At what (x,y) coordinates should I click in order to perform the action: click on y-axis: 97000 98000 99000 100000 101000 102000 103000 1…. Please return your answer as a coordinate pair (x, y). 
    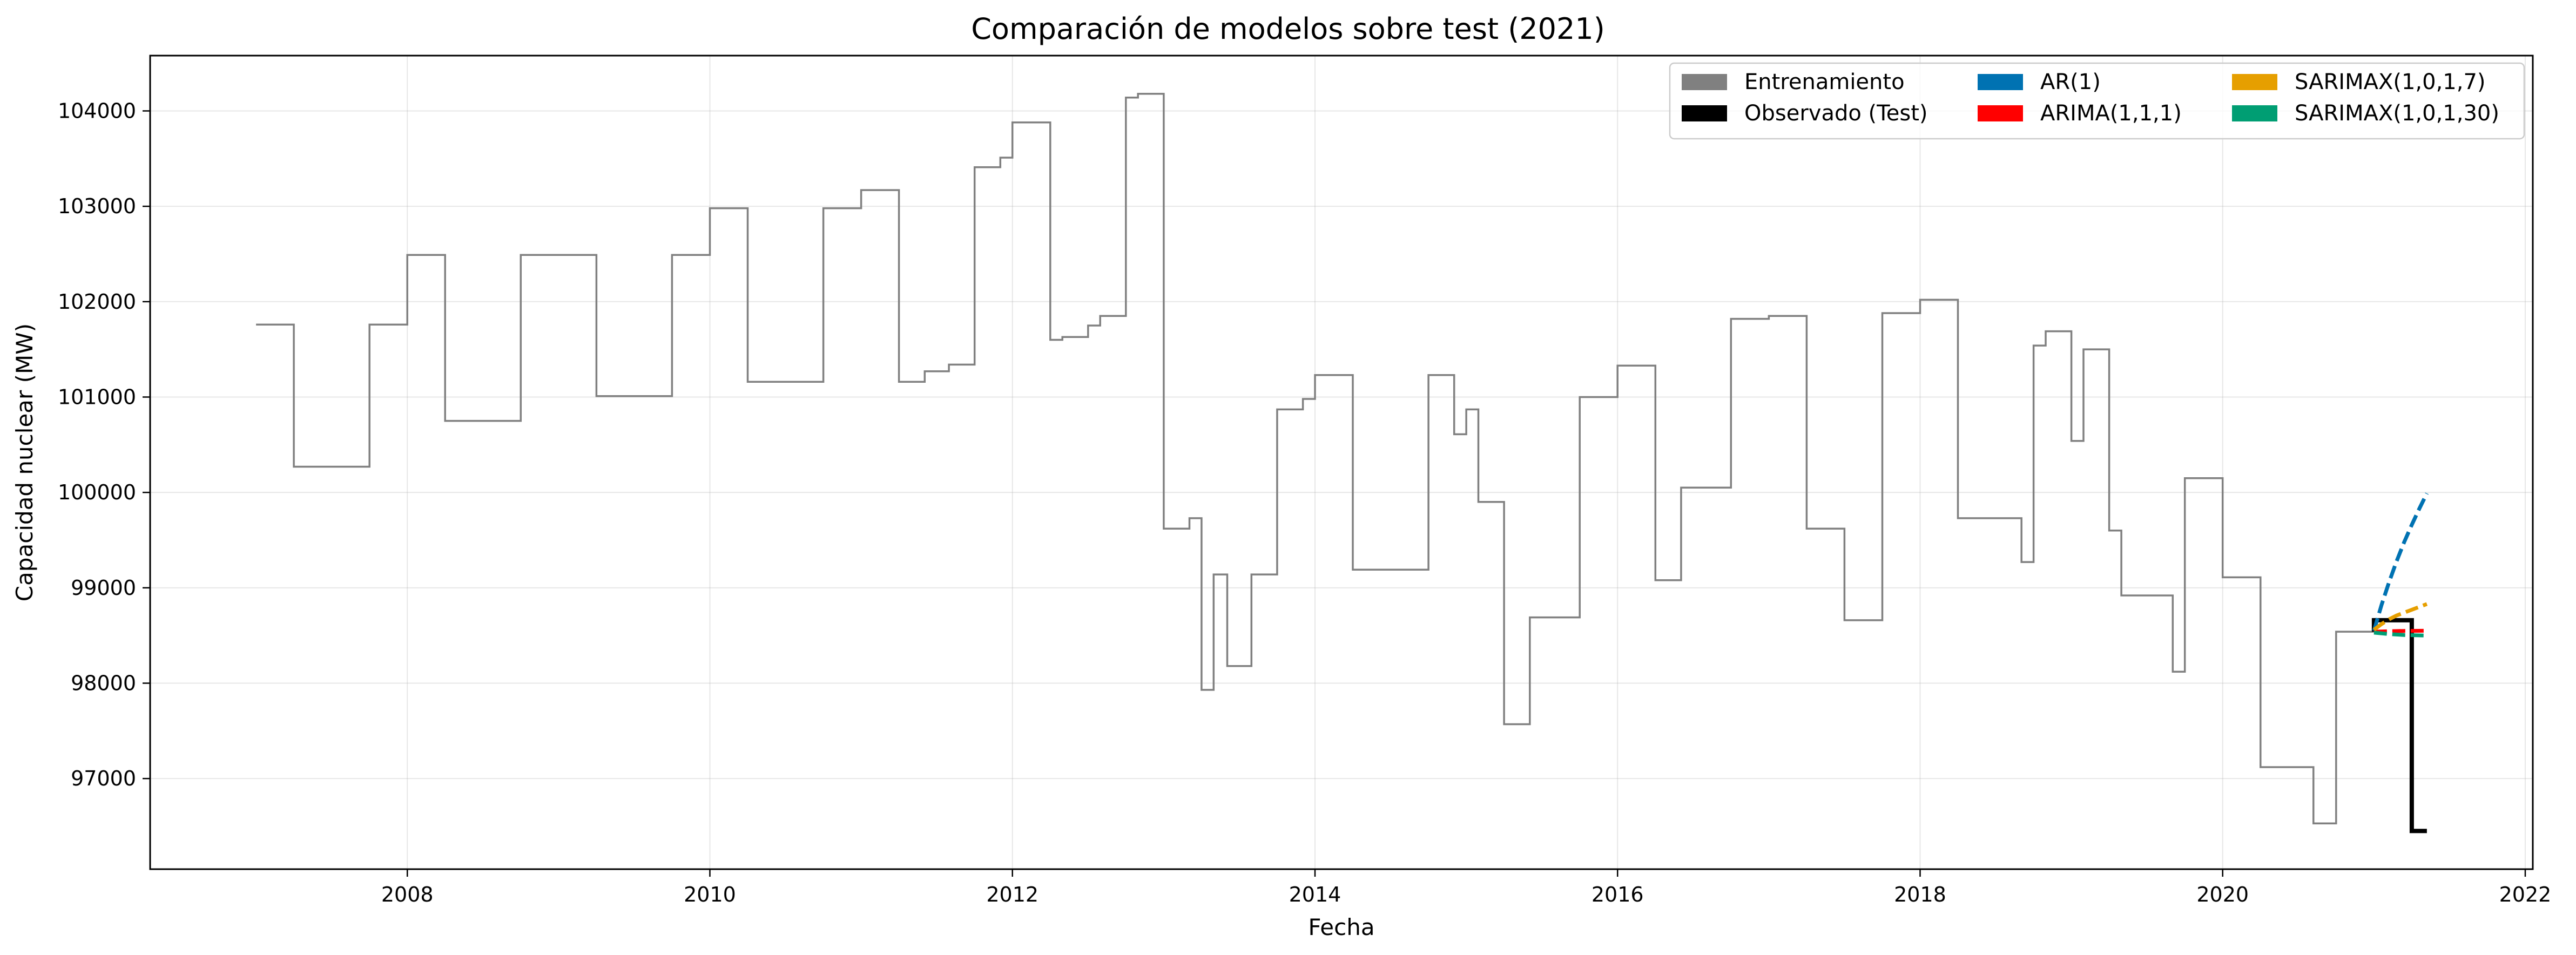
    Looking at the image, I should click on (104, 444).